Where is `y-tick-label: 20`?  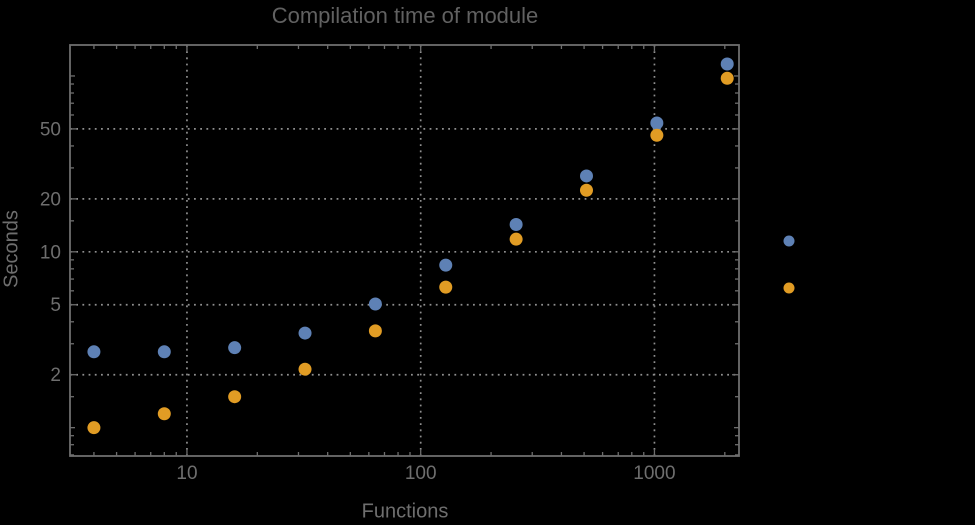
y-tick-label: 20 is located at coordinates (50, 199).